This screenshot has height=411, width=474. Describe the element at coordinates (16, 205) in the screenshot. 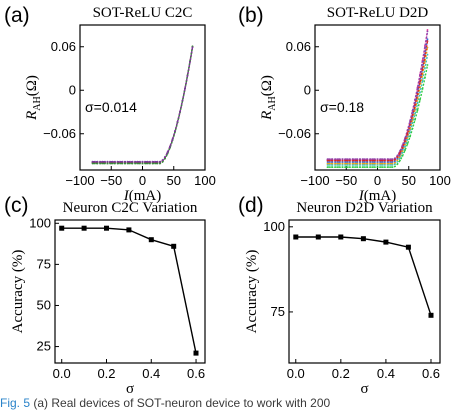

I see `panel-letter: (c)` at that location.